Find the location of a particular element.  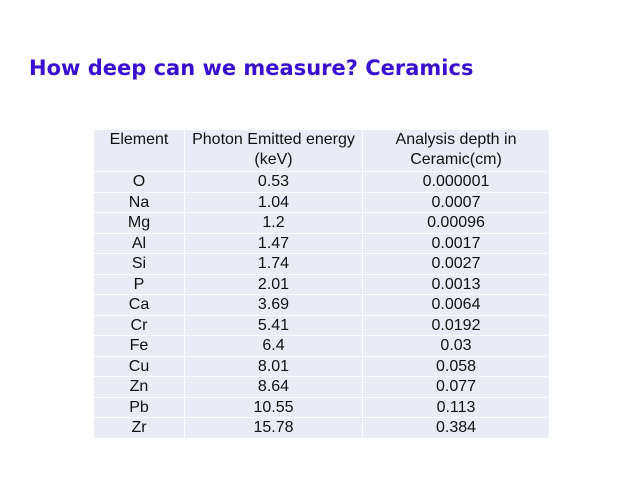

table-row: P 2.01 0.0013 is located at coordinates (321, 284).